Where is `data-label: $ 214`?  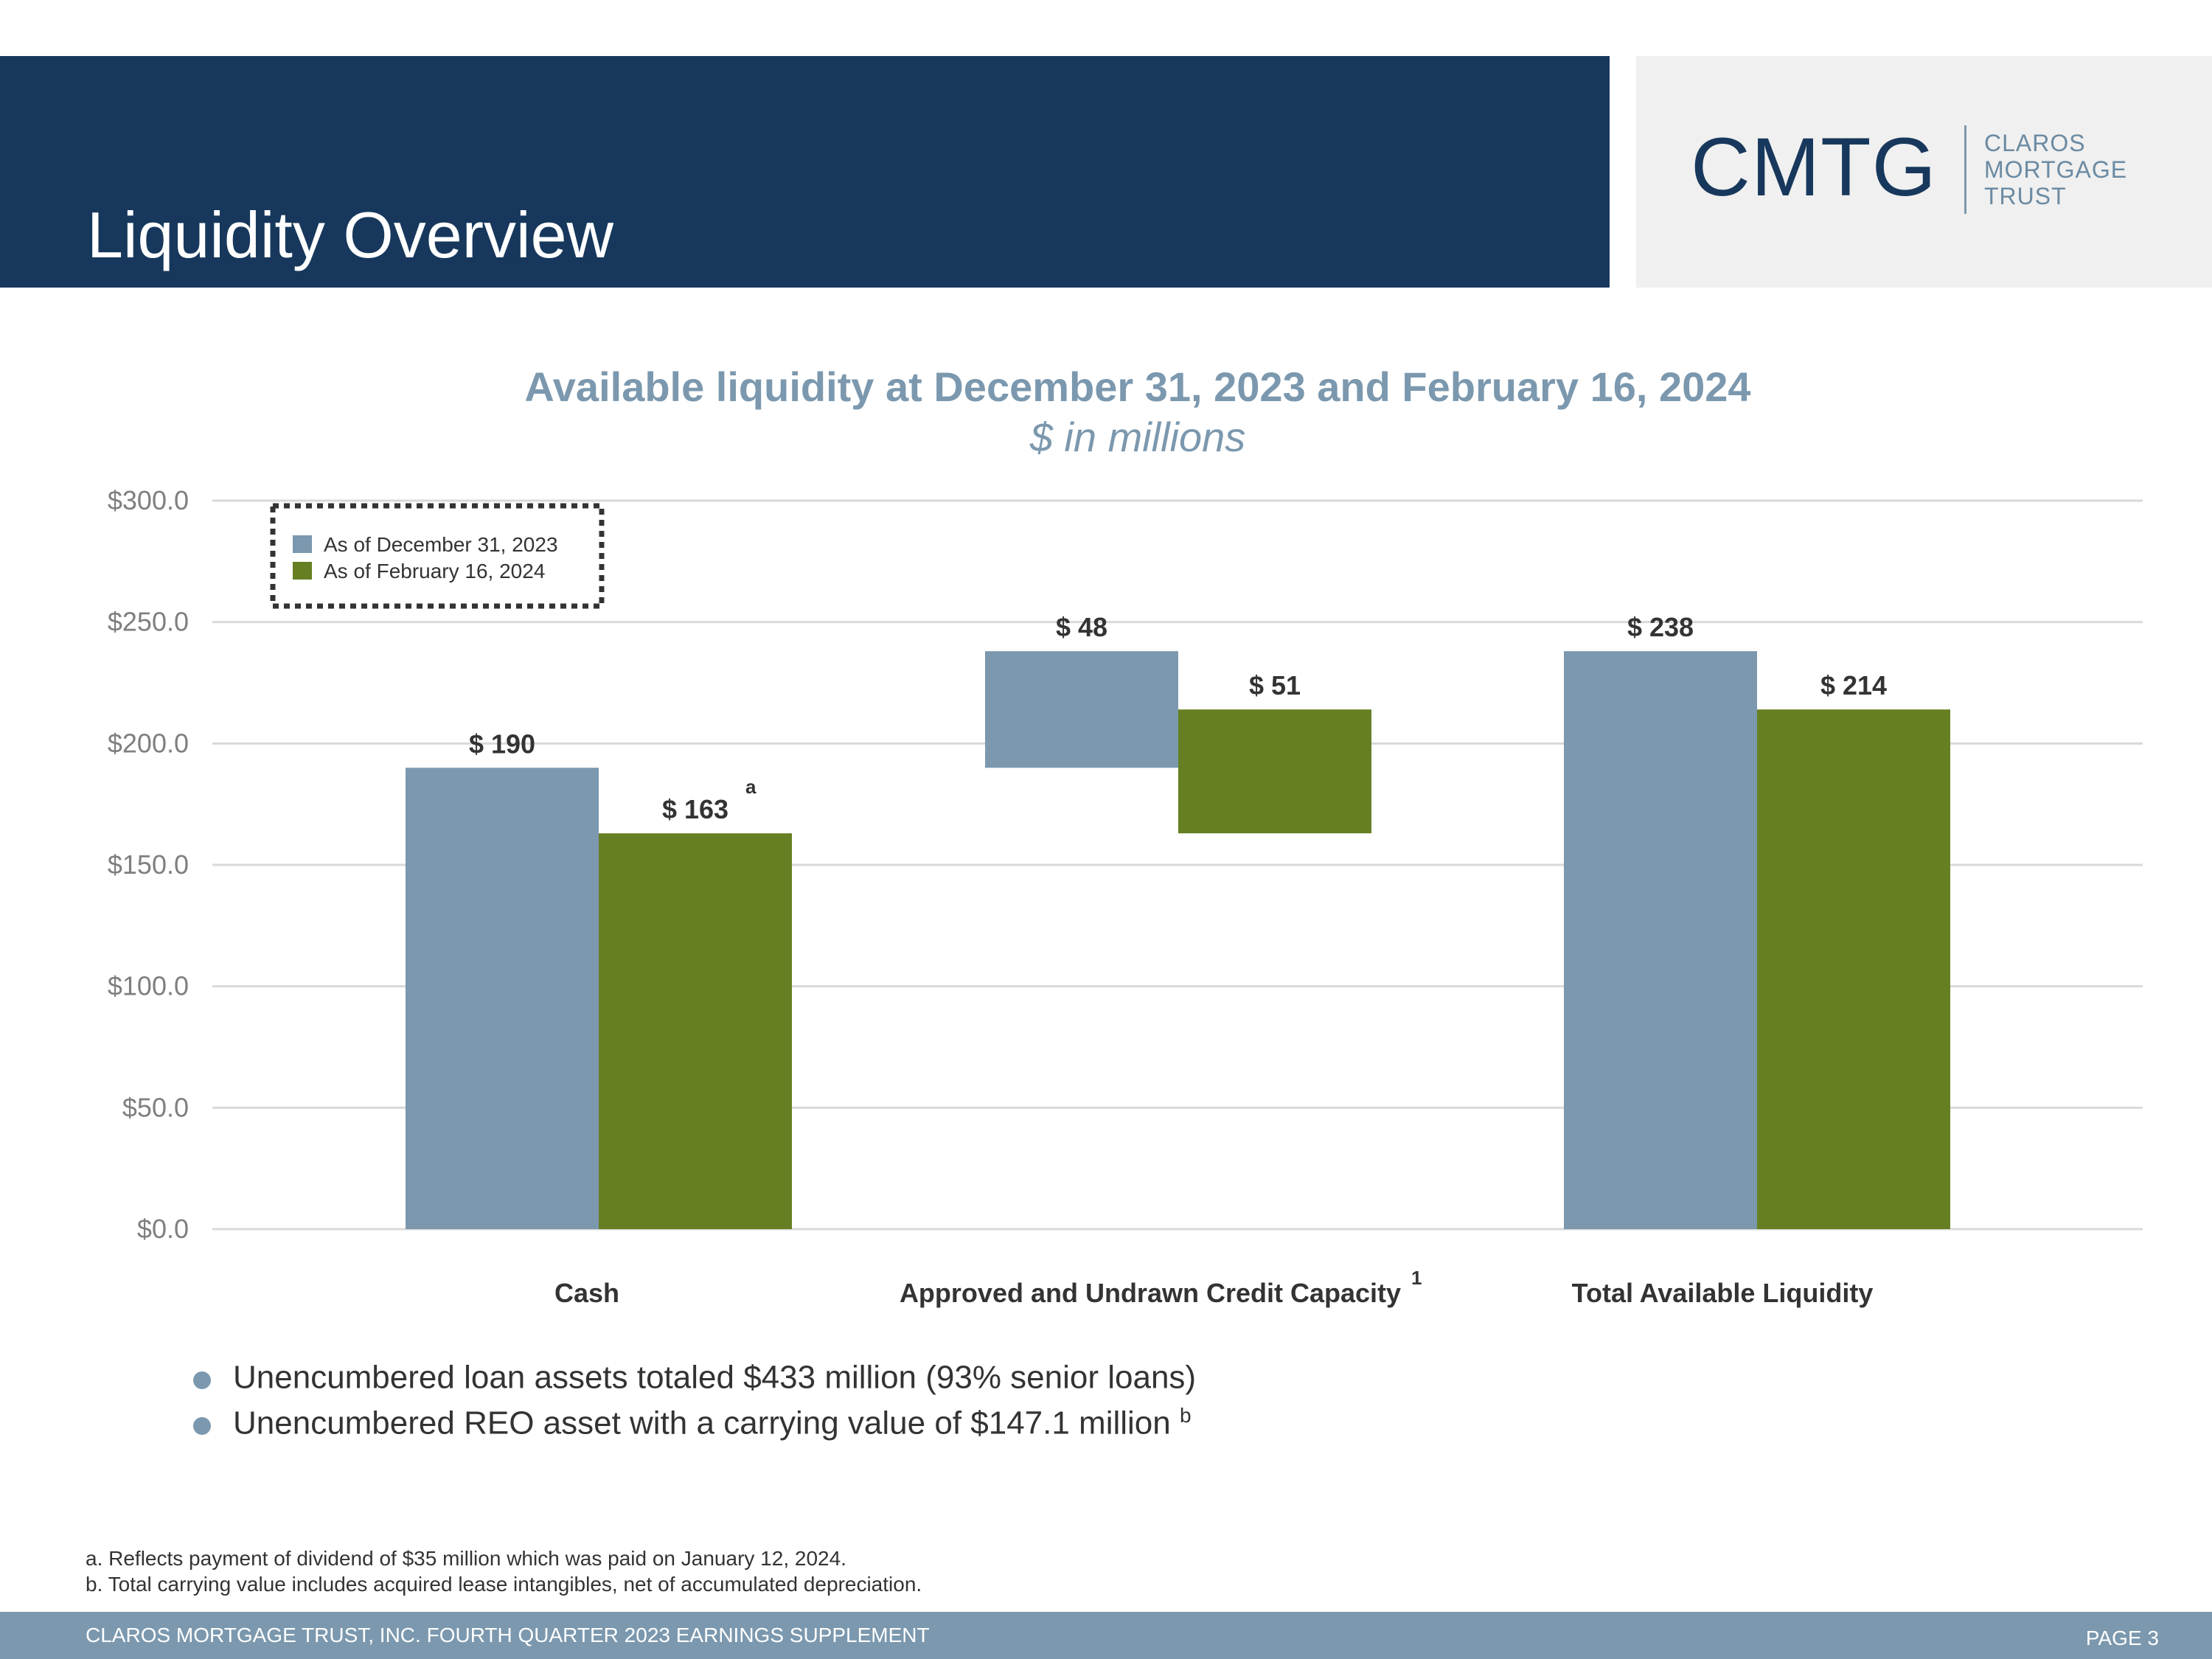 data-label: $ 214 is located at coordinates (1853, 685).